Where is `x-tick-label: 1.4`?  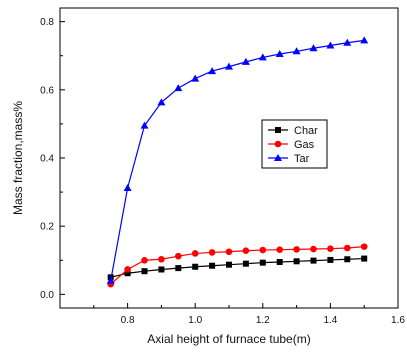
x-tick-label: 1.4 is located at coordinates (330, 320).